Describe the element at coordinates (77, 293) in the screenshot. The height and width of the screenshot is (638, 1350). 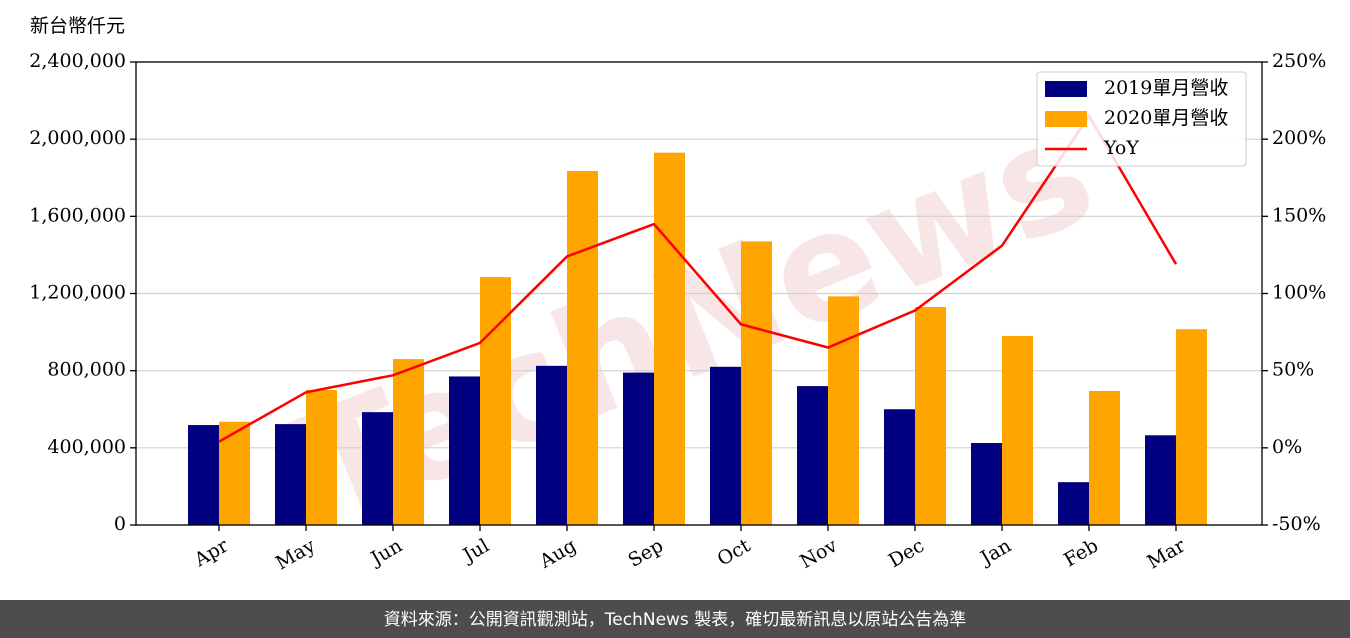
I see `y-tick-label: 1,200,000` at that location.